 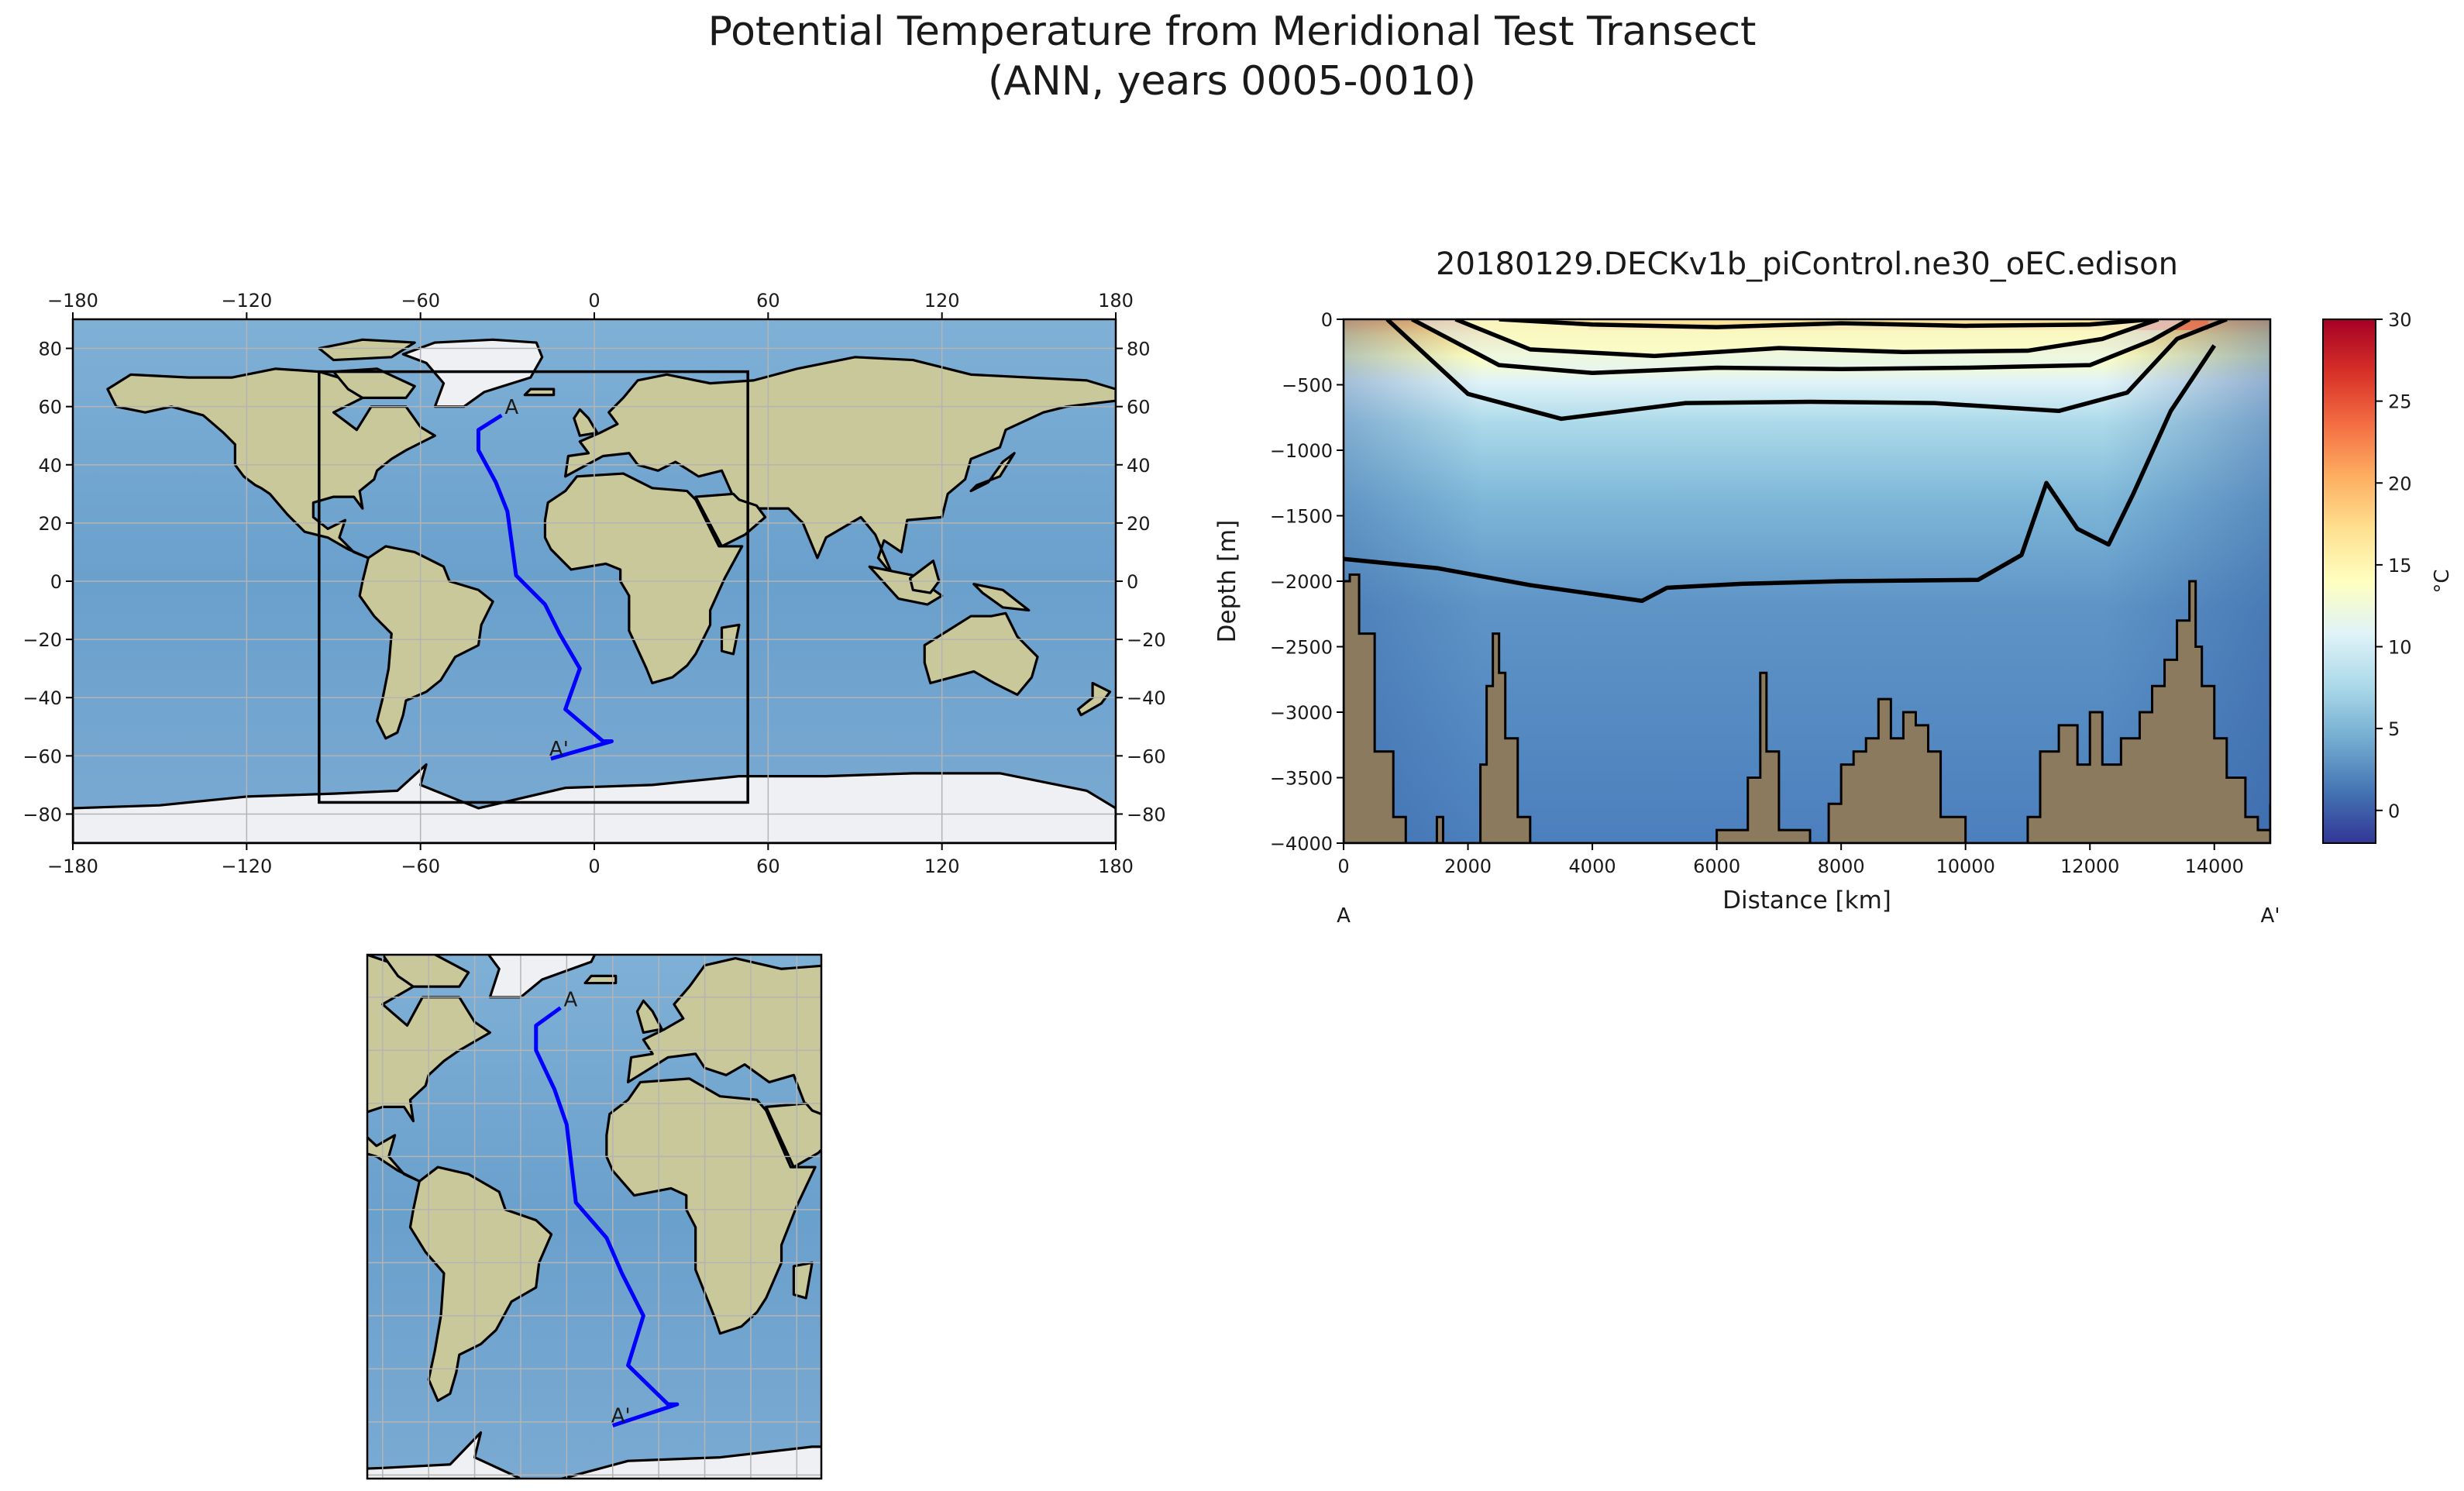 What do you see at coordinates (1132, 582) in the screenshot?
I see `ytick-label-right: 0` at bounding box center [1132, 582].